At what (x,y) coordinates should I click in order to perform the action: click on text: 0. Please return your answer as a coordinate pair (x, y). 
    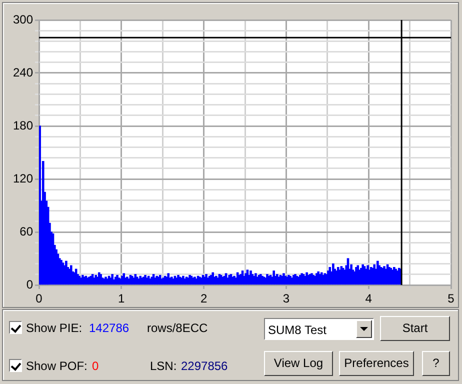
    Looking at the image, I should click on (95, 366).